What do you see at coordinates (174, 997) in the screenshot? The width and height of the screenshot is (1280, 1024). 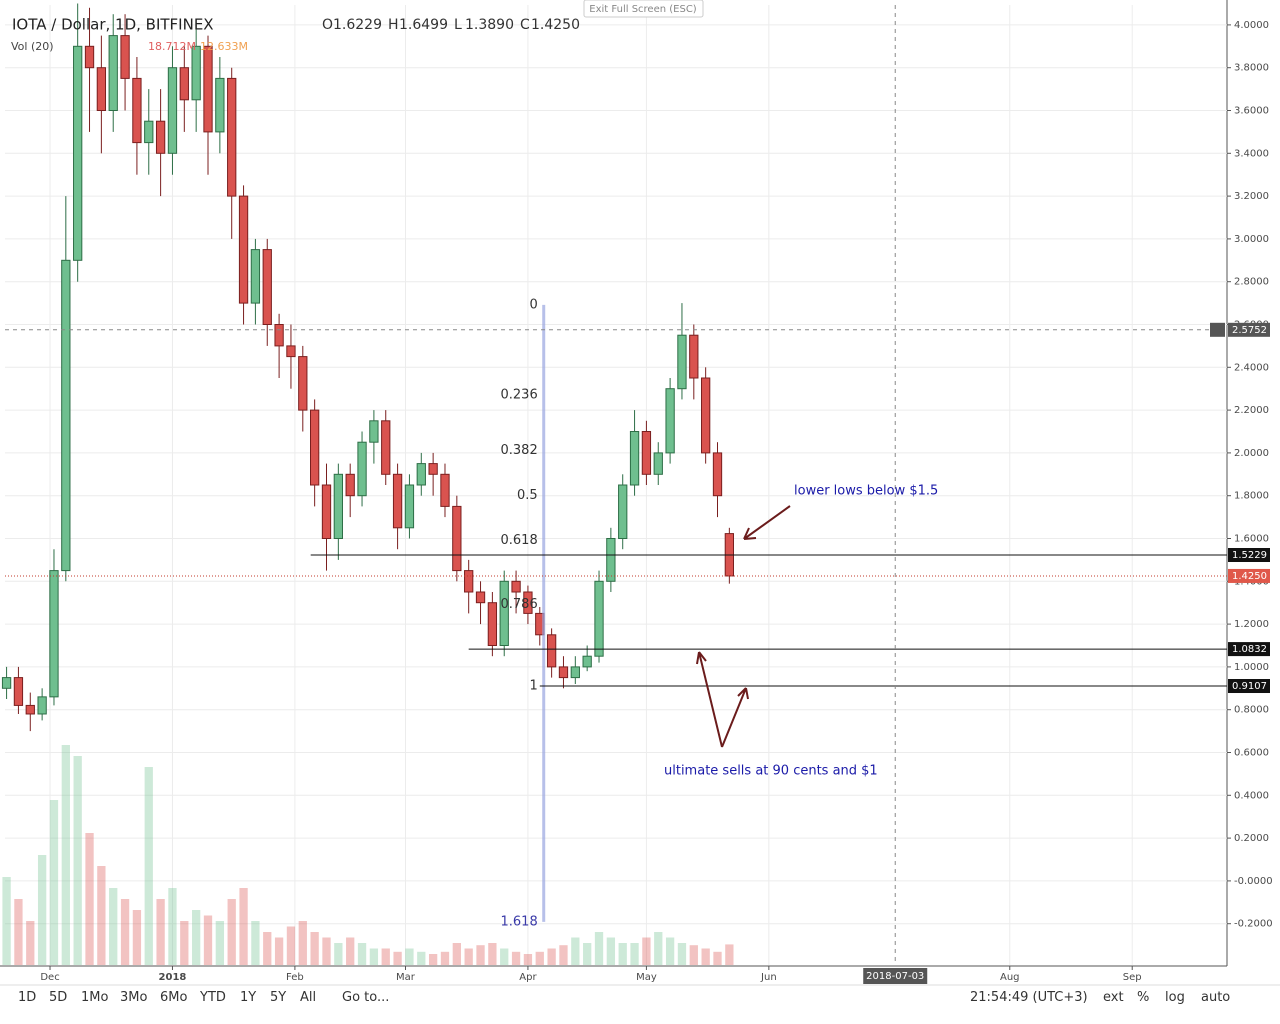 I see `range-button: 6Mo` at bounding box center [174, 997].